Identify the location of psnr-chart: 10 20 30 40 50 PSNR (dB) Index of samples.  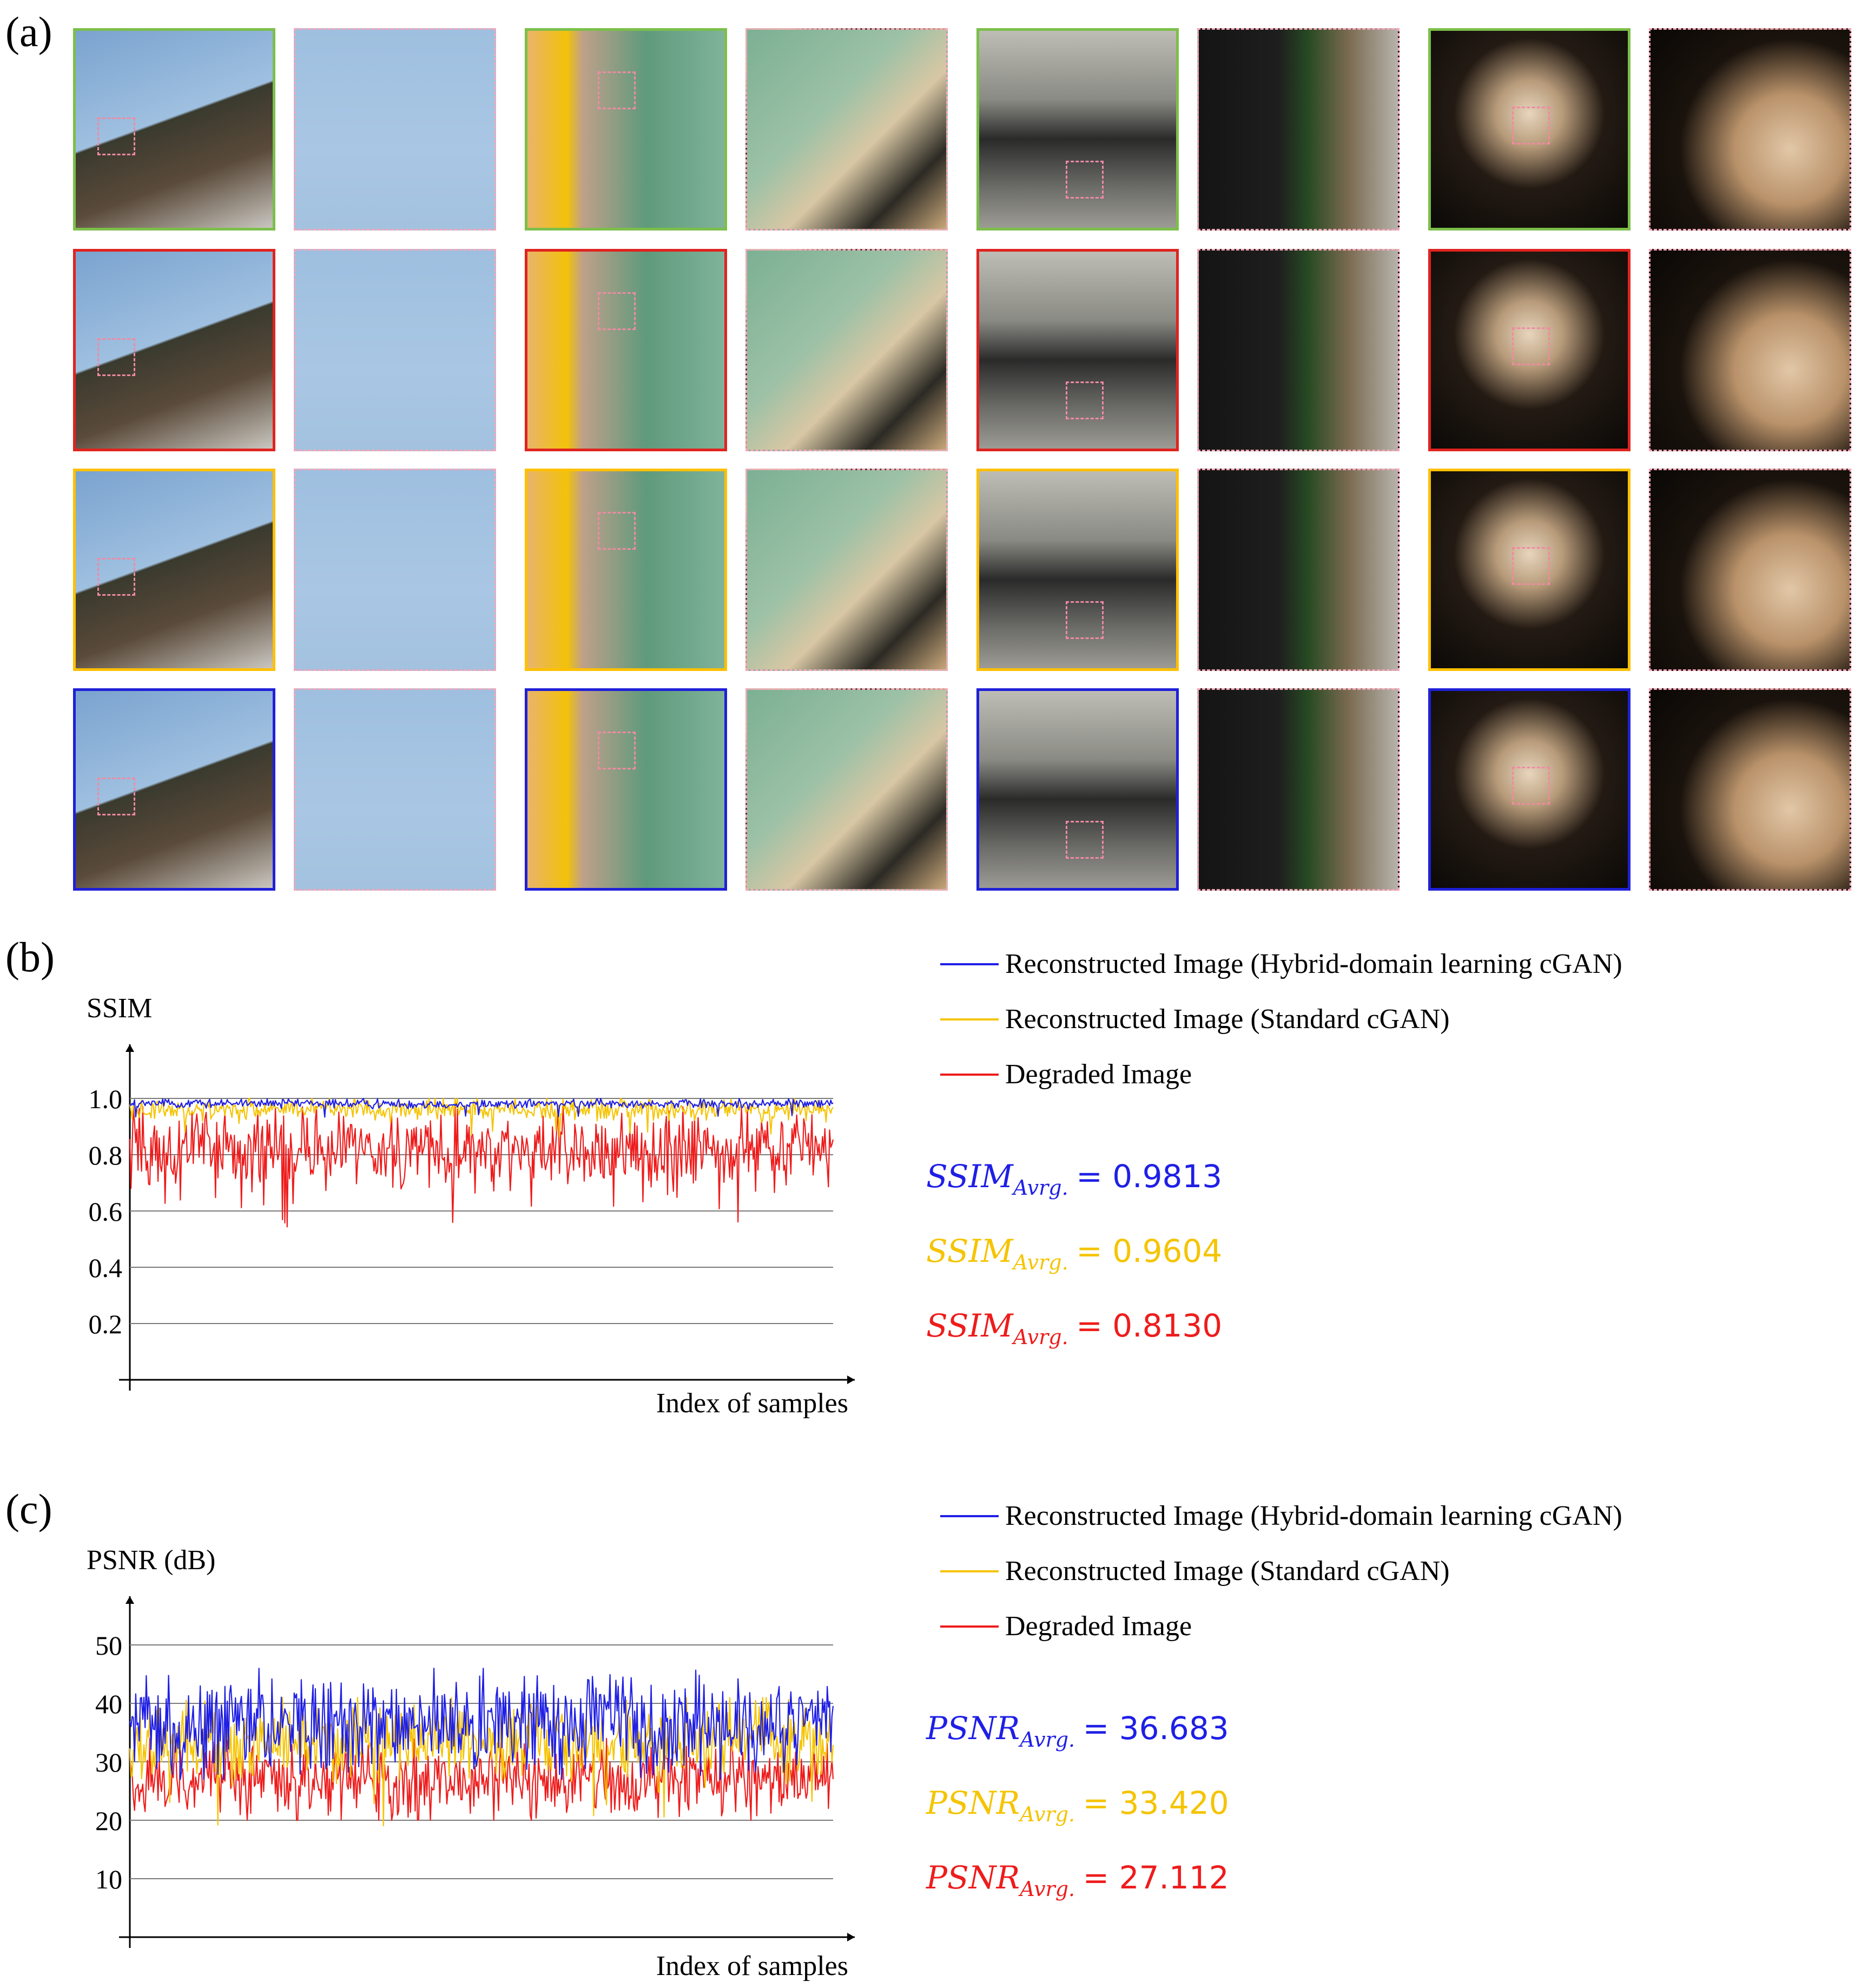
(482, 1765).